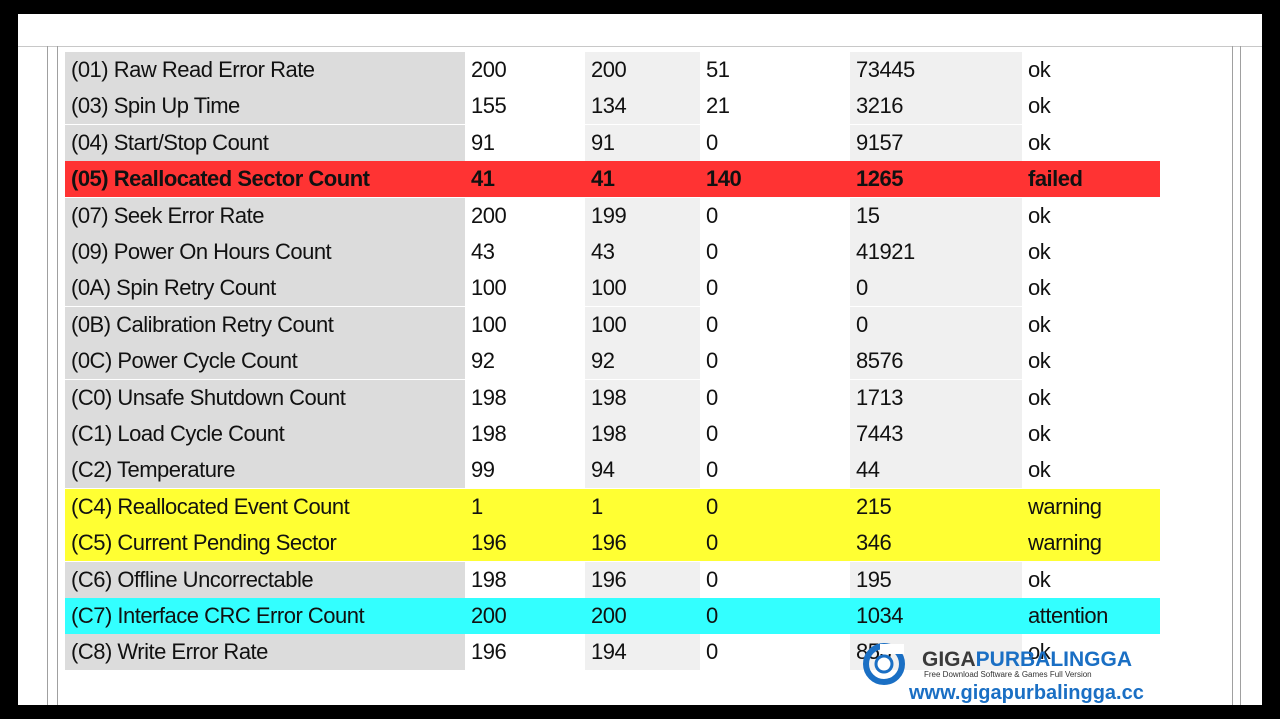 This screenshot has height=719, width=1280. Describe the element at coordinates (265, 252) in the screenshot. I see `attribute-name: (09) Power On Hours Count` at that location.